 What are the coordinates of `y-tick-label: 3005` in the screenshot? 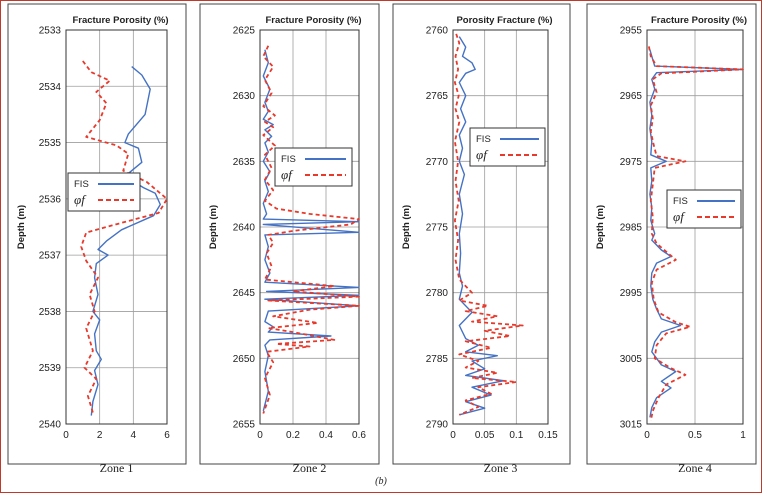 It's located at (631, 359).